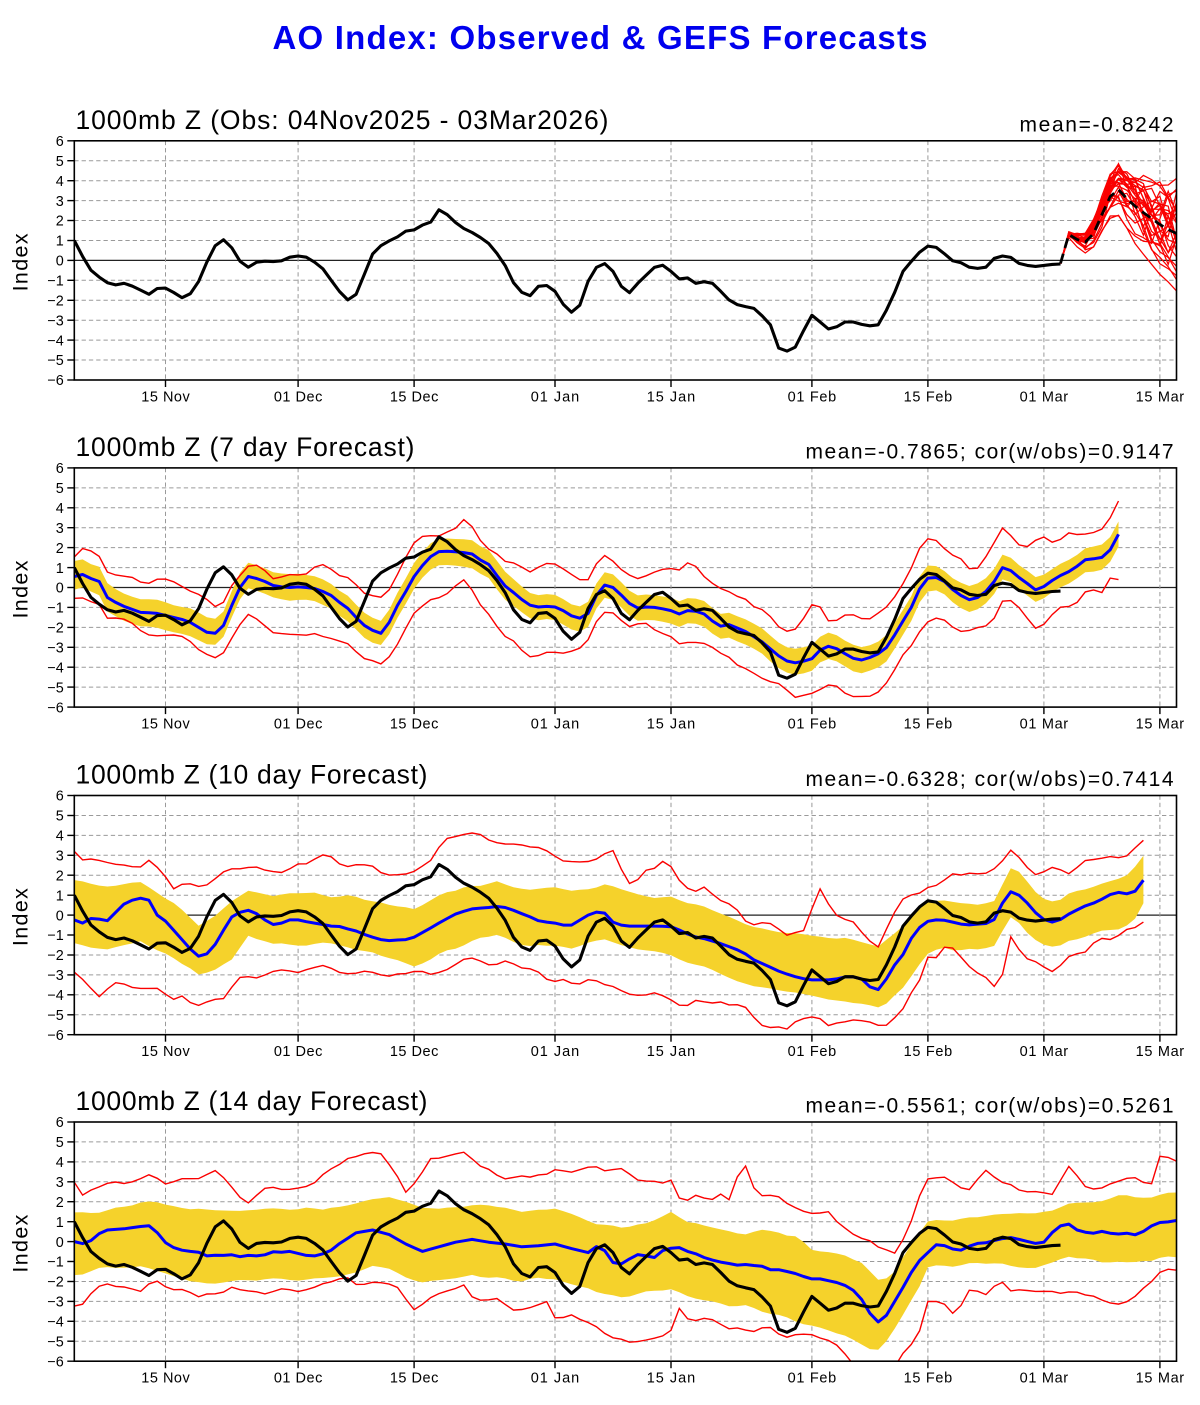  What do you see at coordinates (990, 451) in the screenshot?
I see `svg-text:mean=-0.7865; cor(w/obs)=0.914: mean=-0.7865; cor(w/obs)=0.9147` at bounding box center [990, 451].